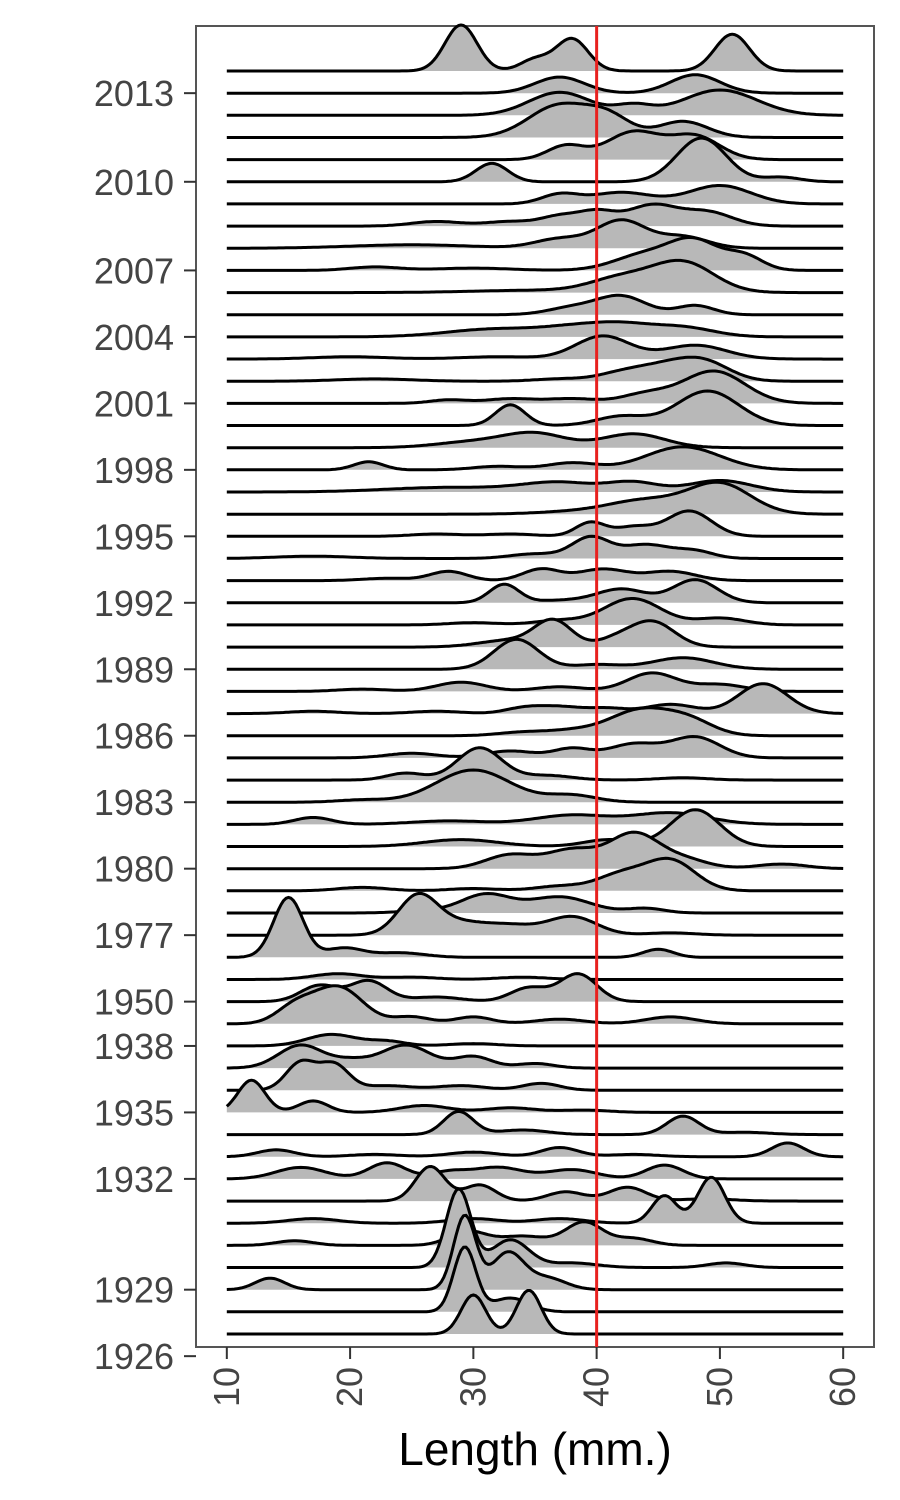 This screenshot has width=900, height=1500. I want to click on y-tick-label: 1932, so click(134, 1179).